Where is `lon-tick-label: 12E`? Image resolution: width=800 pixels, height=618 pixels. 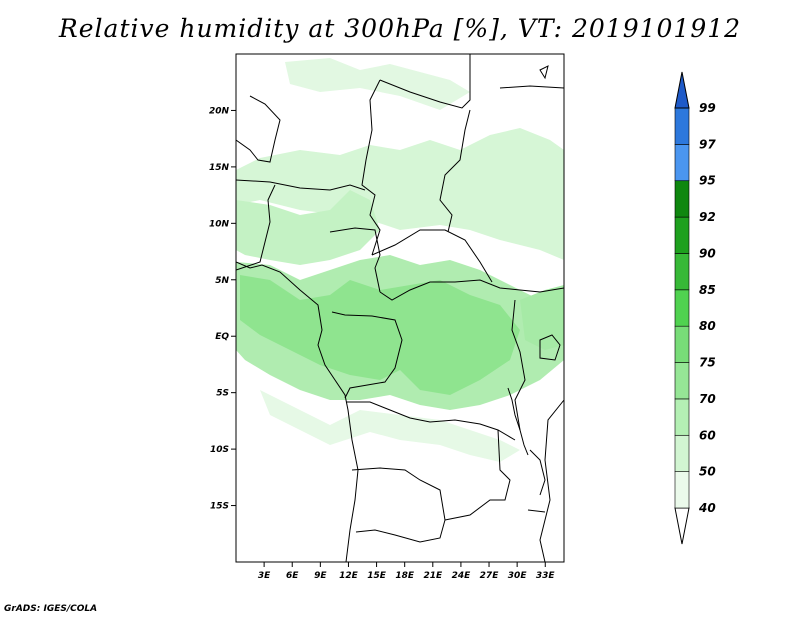 lon-tick-label: 12E is located at coordinates (349, 576).